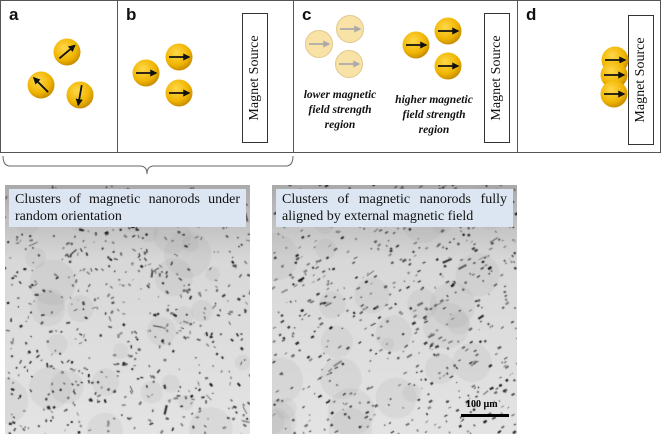 The image size is (661, 434). I want to click on panel-a: a, so click(59, 76).